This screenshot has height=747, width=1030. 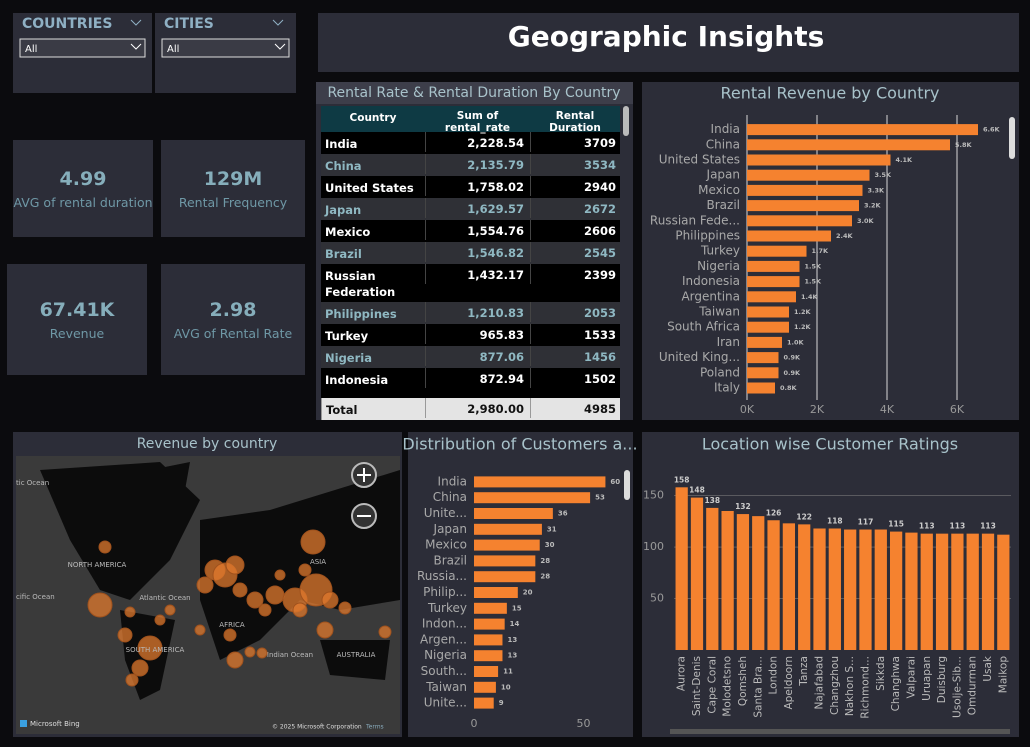 I want to click on table-cell: 965.83, so click(x=477, y=334).